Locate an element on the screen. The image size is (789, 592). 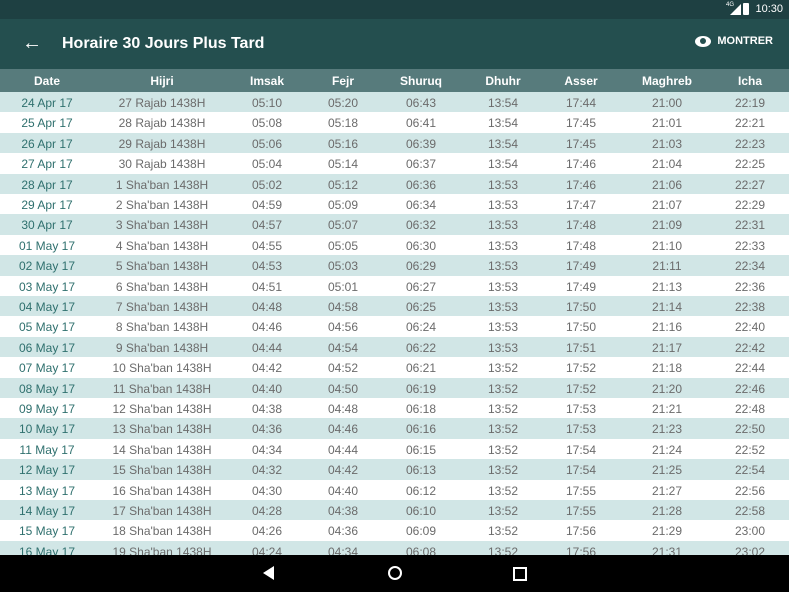
home-nav-icon is located at coordinates (395, 573).